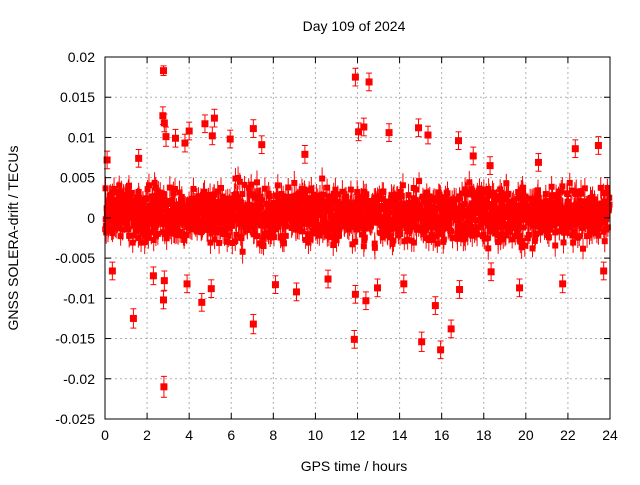 The height and width of the screenshot is (485, 640). I want to click on chart-title: Day 109 of 2024, so click(354, 26).